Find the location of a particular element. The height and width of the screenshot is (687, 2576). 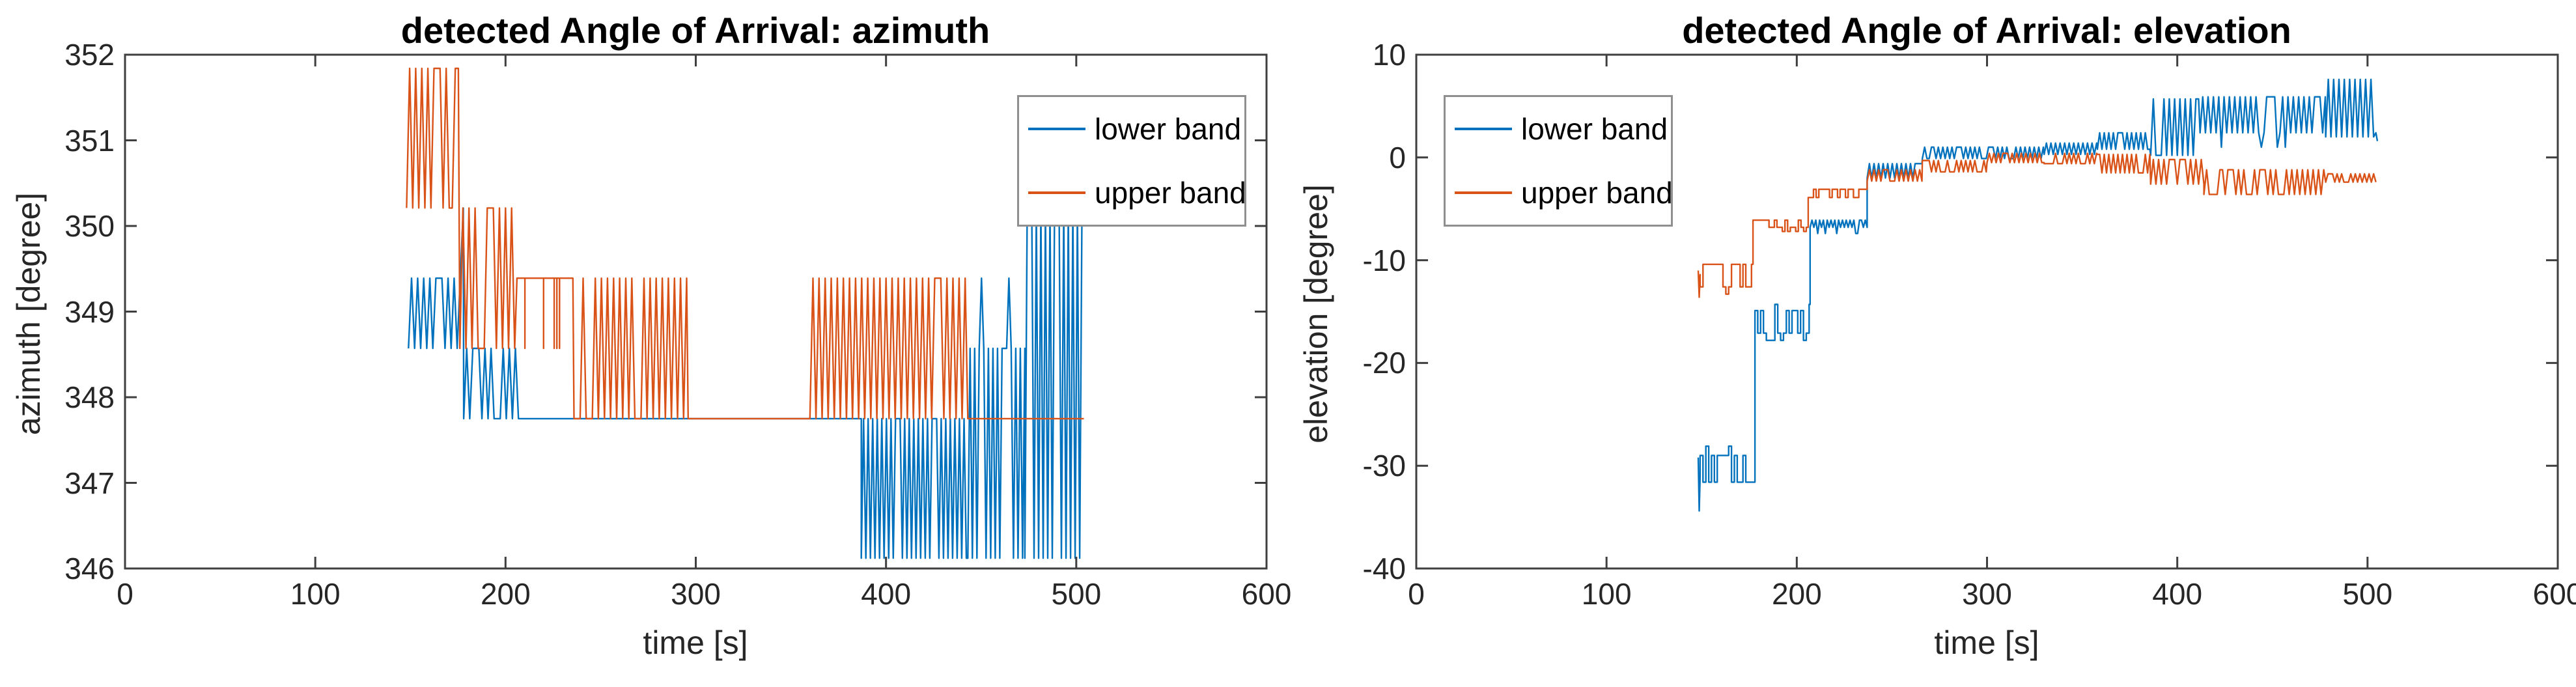

legend-elevation: lower band upper band is located at coordinates (1558, 161).